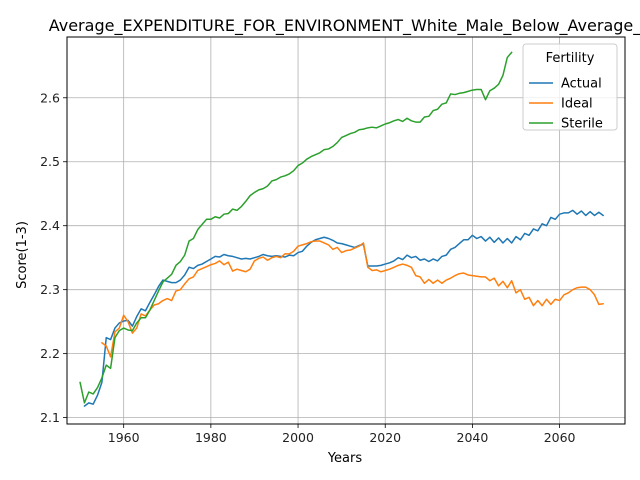  What do you see at coordinates (473, 437) in the screenshot?
I see `x-tick-label: 2040` at bounding box center [473, 437].